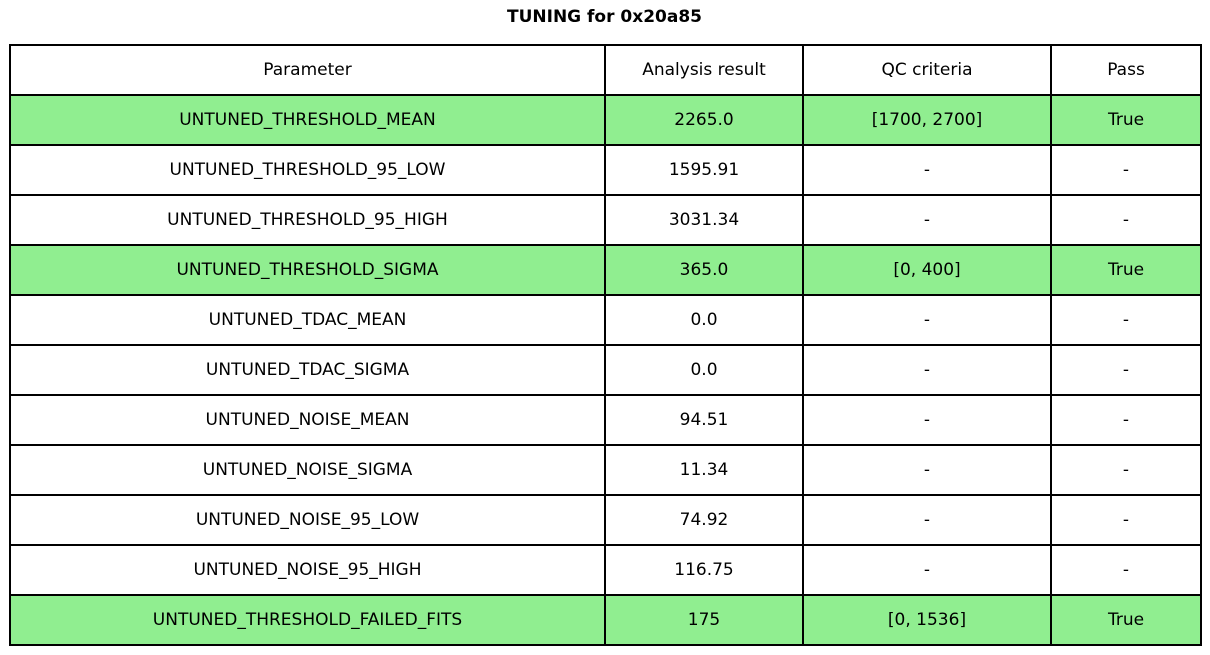 This screenshot has width=1210, height=655. What do you see at coordinates (704, 520) in the screenshot?
I see `analysis-result-cell: 74.92` at bounding box center [704, 520].